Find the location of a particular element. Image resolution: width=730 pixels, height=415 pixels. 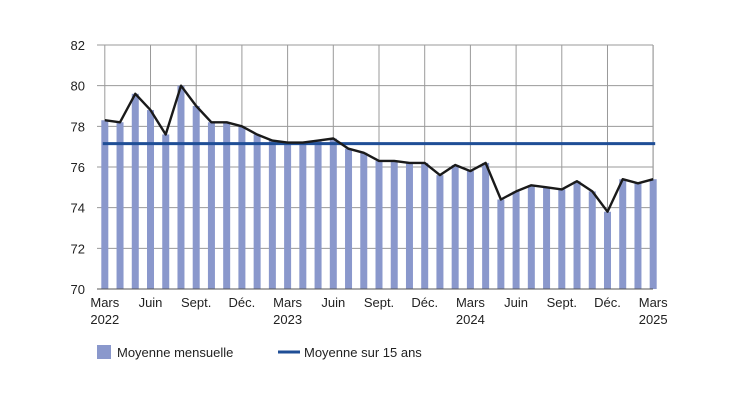

y-tick-label: 76 is located at coordinates (78, 167).